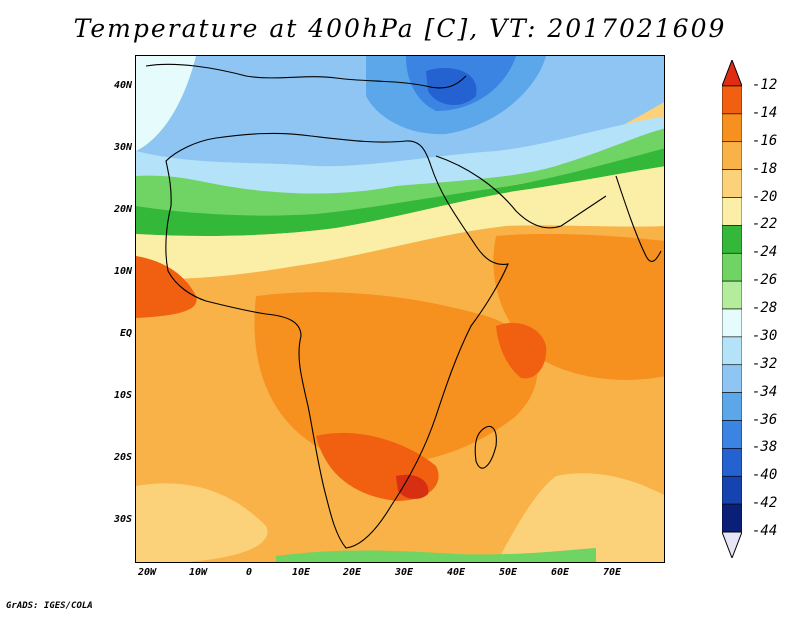 The image size is (800, 618). Describe the element at coordinates (202, 522) in the screenshot. I see `field-pale-south` at that location.